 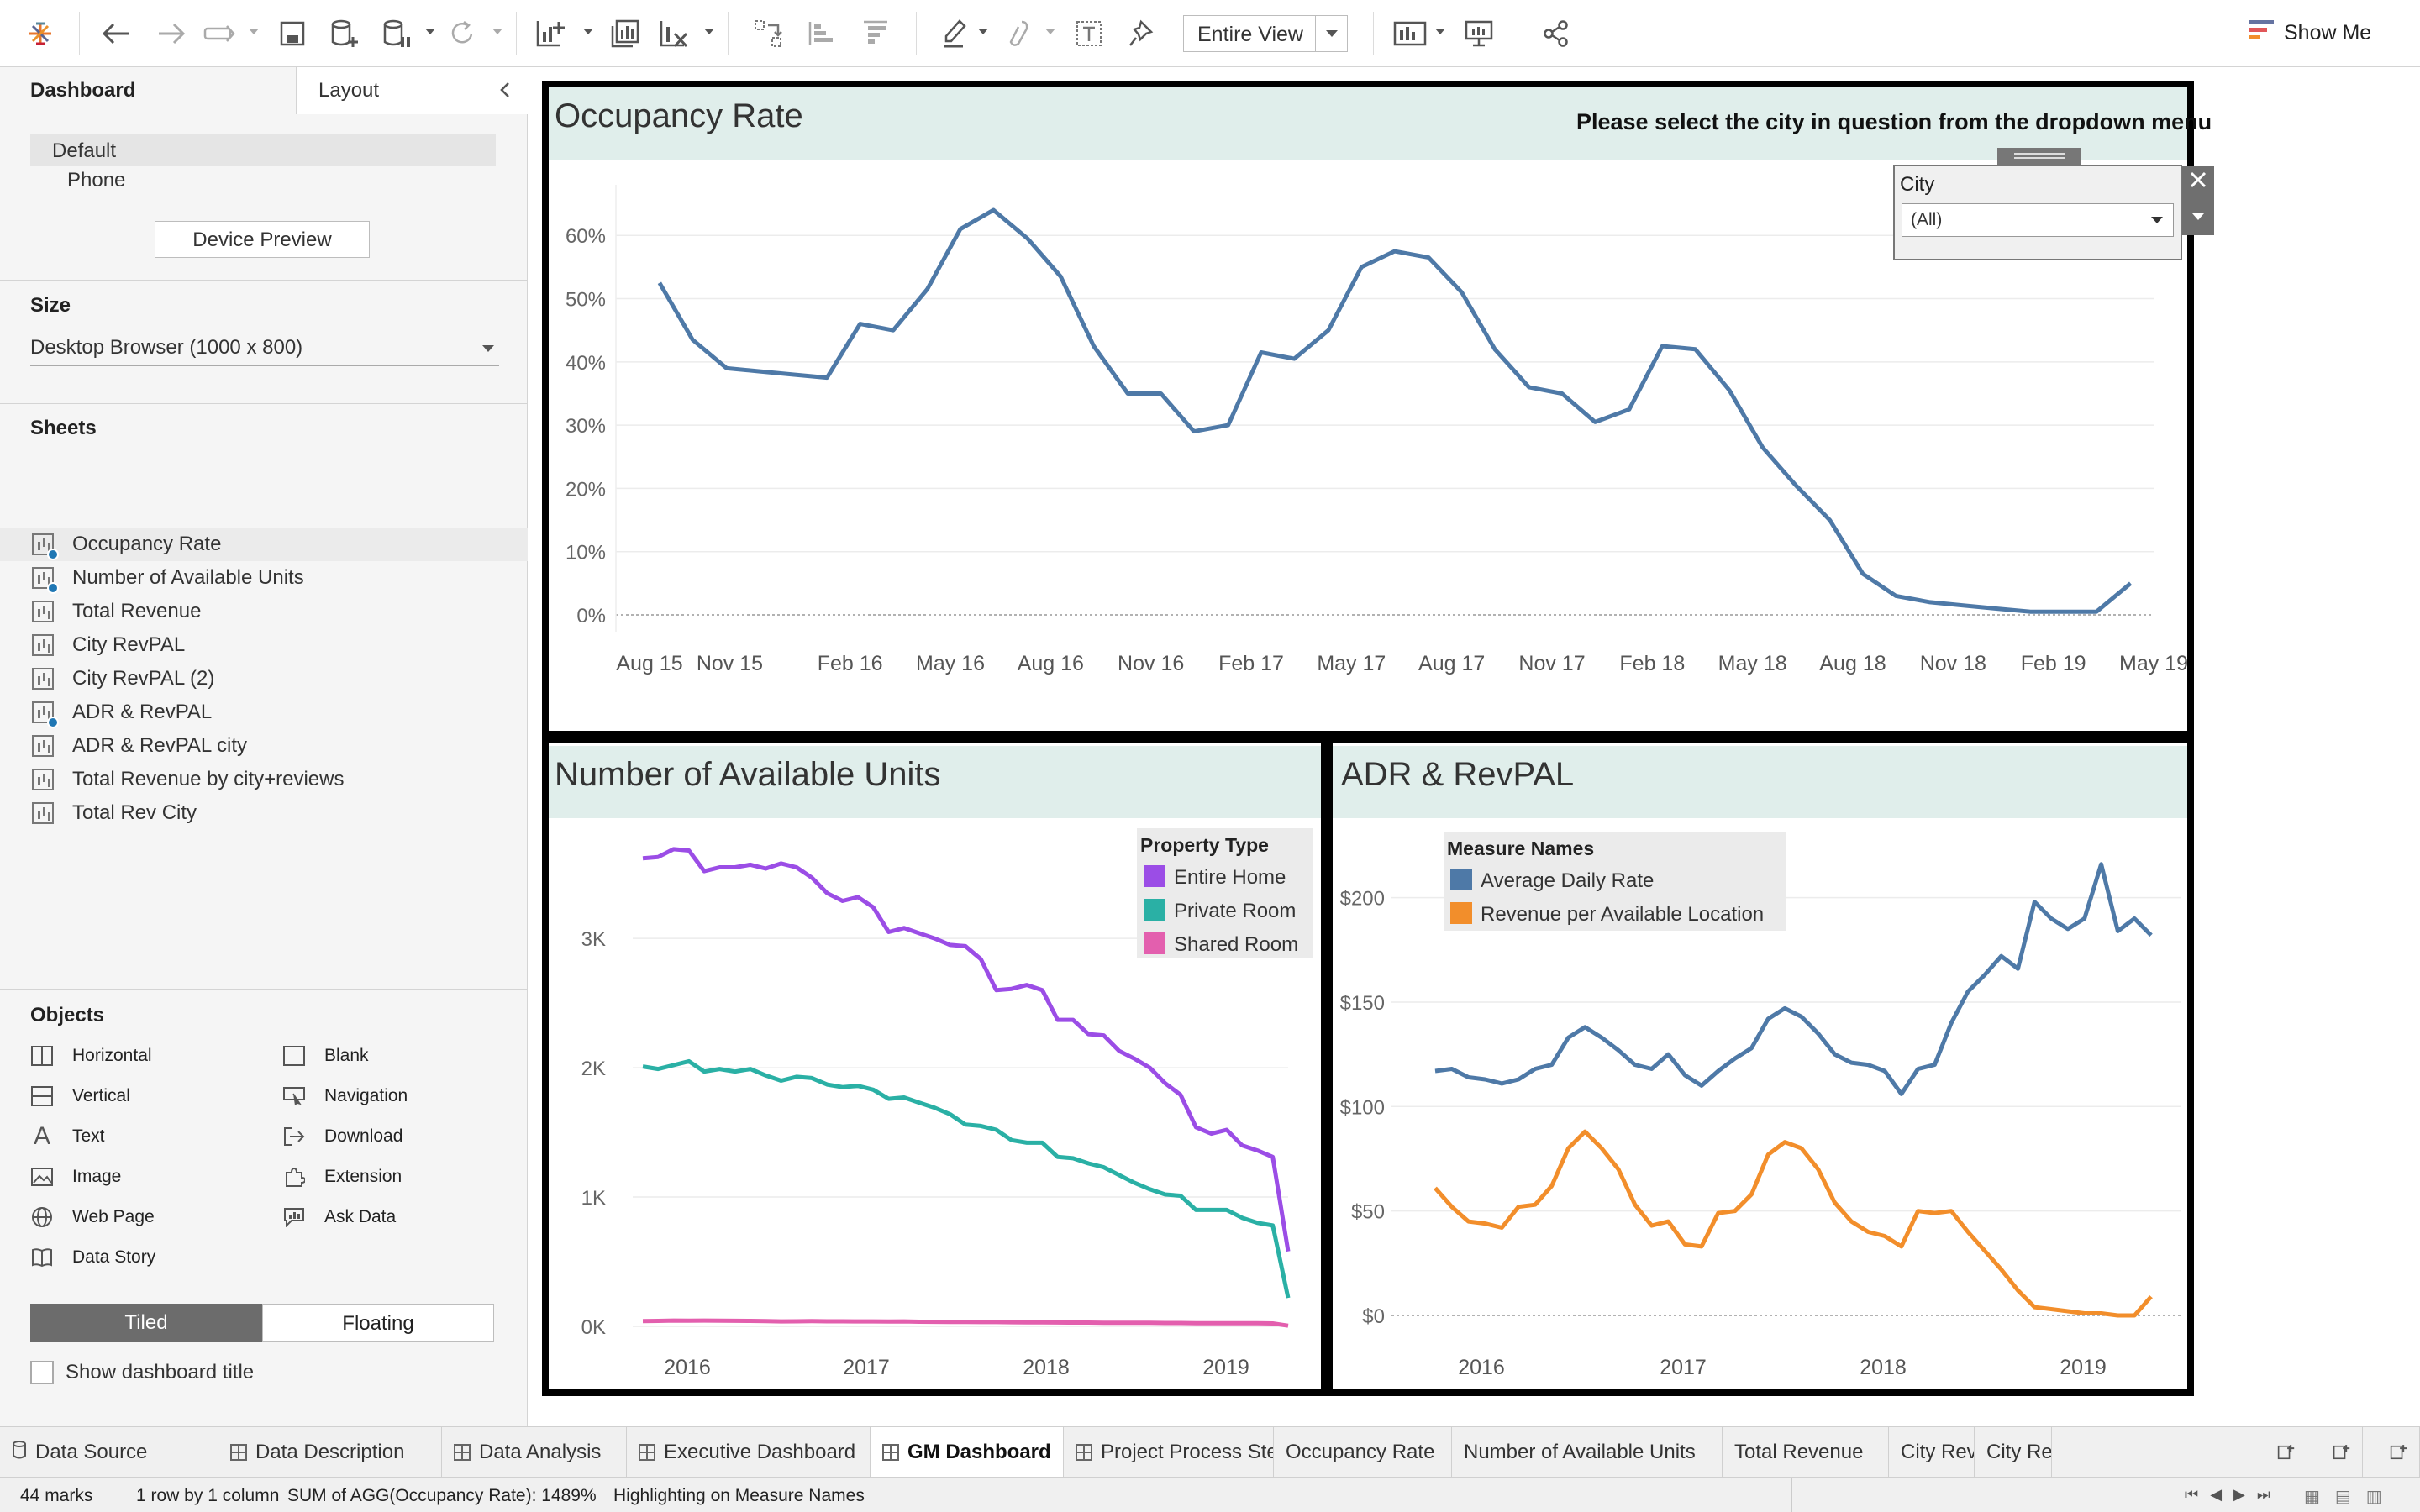 I want to click on clear-sheet-caret, so click(x=709, y=31).